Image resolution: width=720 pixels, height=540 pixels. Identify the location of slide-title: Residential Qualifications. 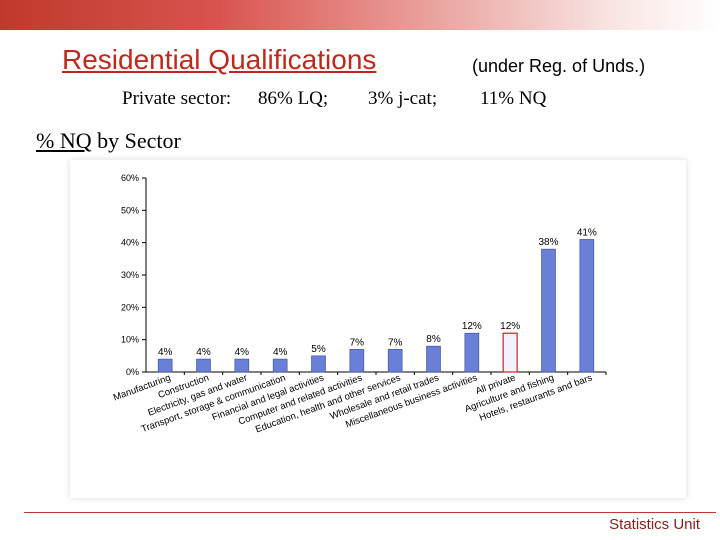
(219, 59).